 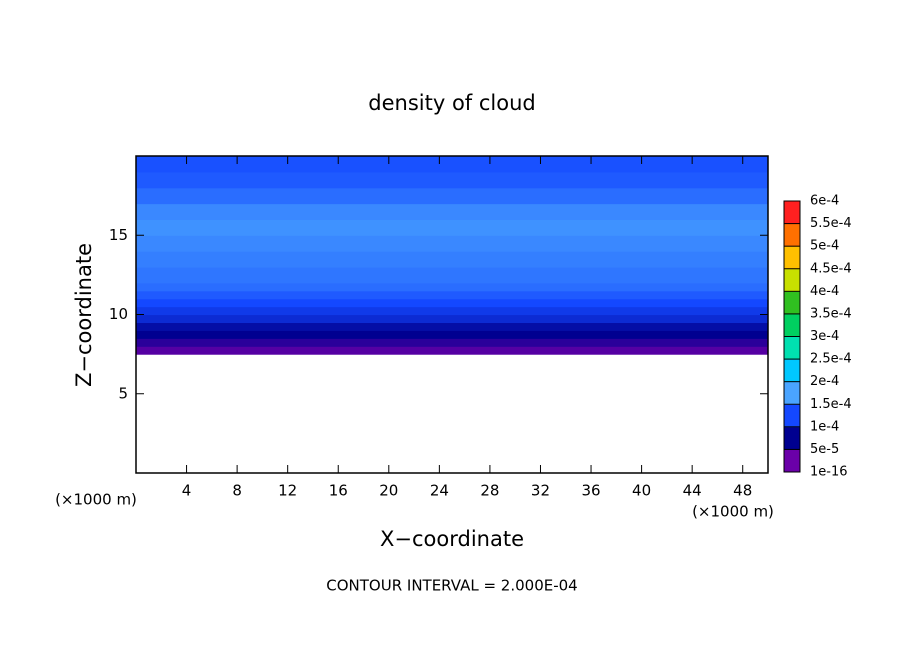 What do you see at coordinates (831, 313) in the screenshot?
I see `colorbar-label: 3.5e-4` at bounding box center [831, 313].